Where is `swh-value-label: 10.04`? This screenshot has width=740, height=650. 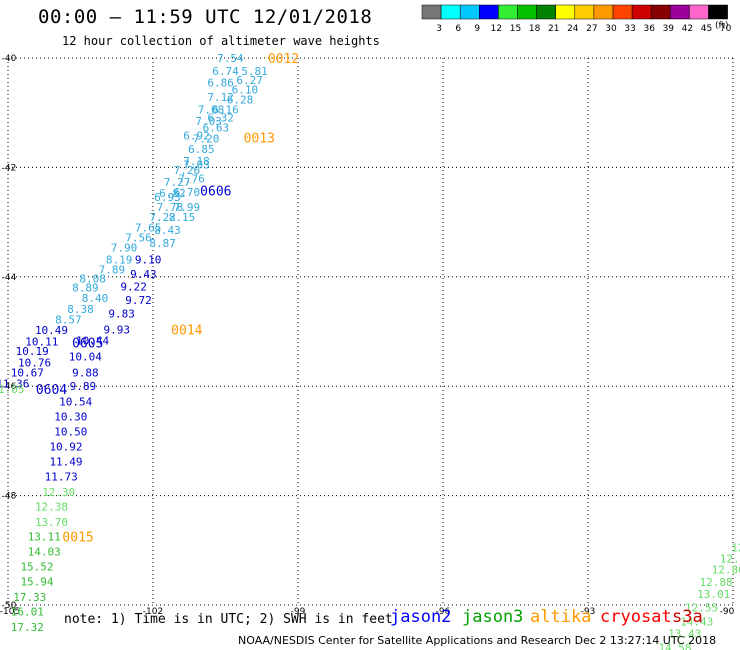 swh-value-label: 10.04 is located at coordinates (85, 357).